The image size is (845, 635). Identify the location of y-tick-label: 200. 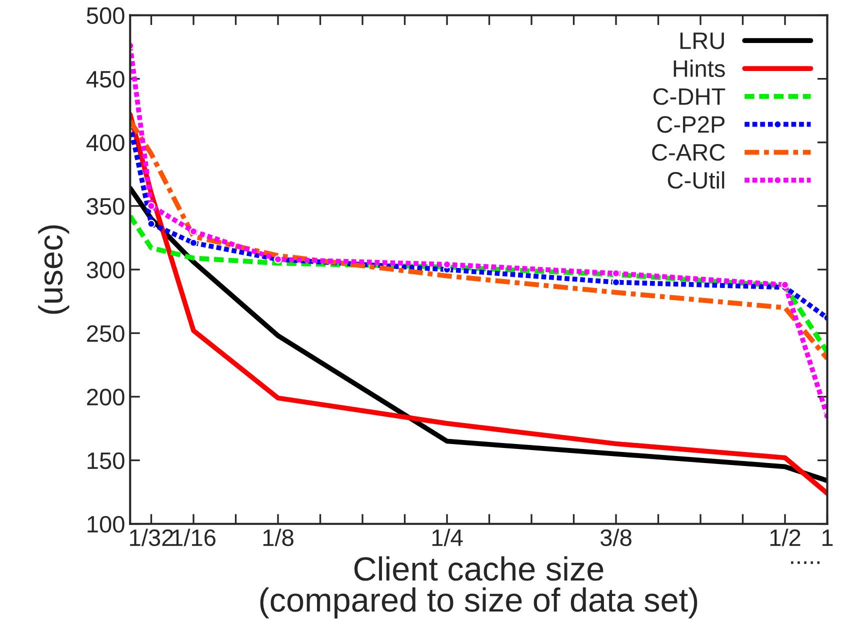
(105, 397).